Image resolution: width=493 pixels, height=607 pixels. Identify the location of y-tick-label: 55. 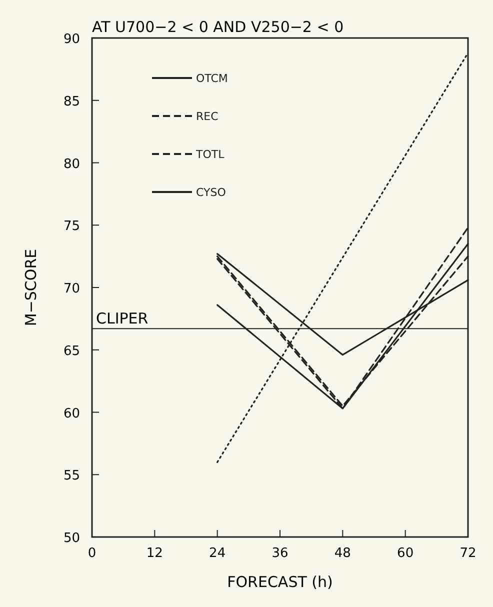
(71, 476).